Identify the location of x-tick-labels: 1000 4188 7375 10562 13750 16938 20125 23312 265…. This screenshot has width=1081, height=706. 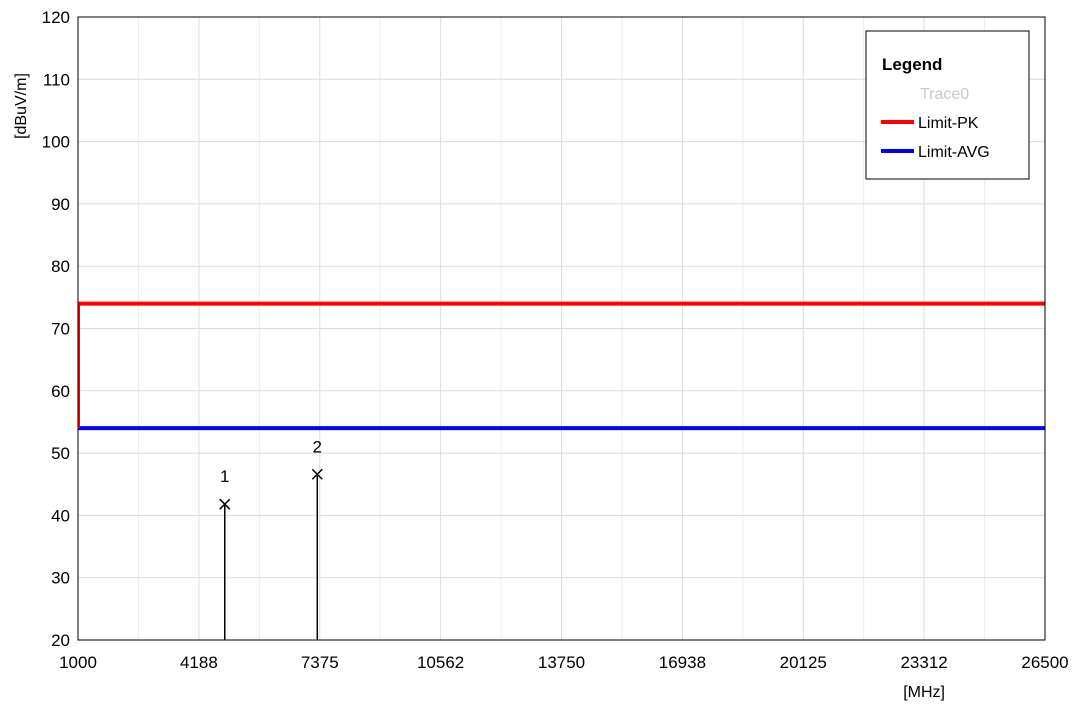
(564, 662).